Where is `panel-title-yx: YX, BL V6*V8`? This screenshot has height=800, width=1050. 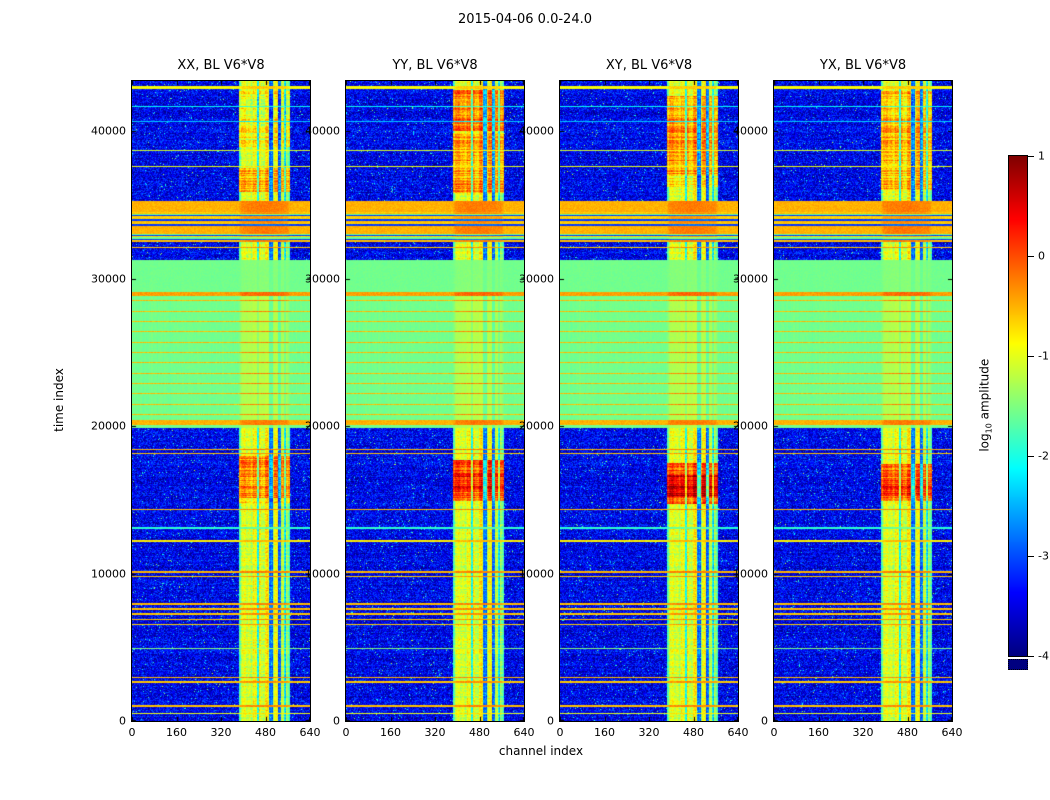 panel-title-yx: YX, BL V6*V8 is located at coordinates (863, 65).